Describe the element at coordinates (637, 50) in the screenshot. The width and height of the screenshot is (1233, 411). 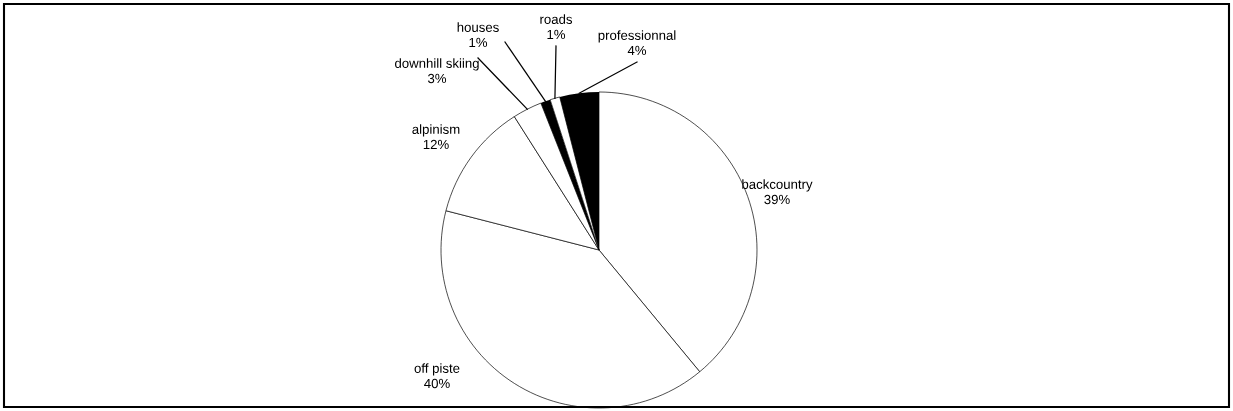
I see `data-label: 4%` at that location.